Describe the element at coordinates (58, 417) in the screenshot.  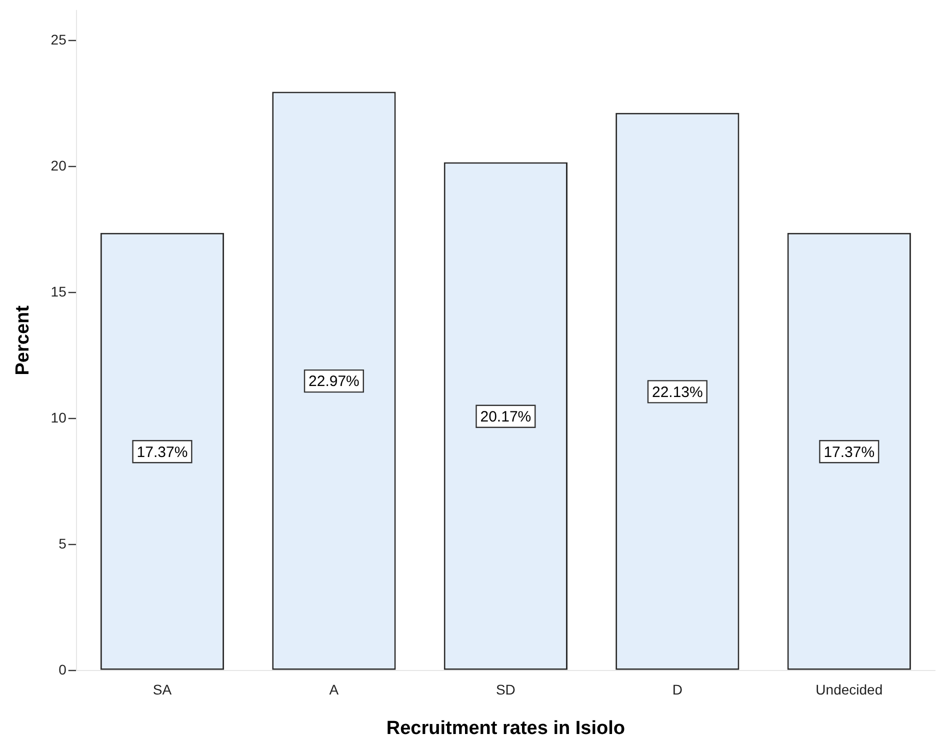
I see `y-tick-label: 10` at that location.